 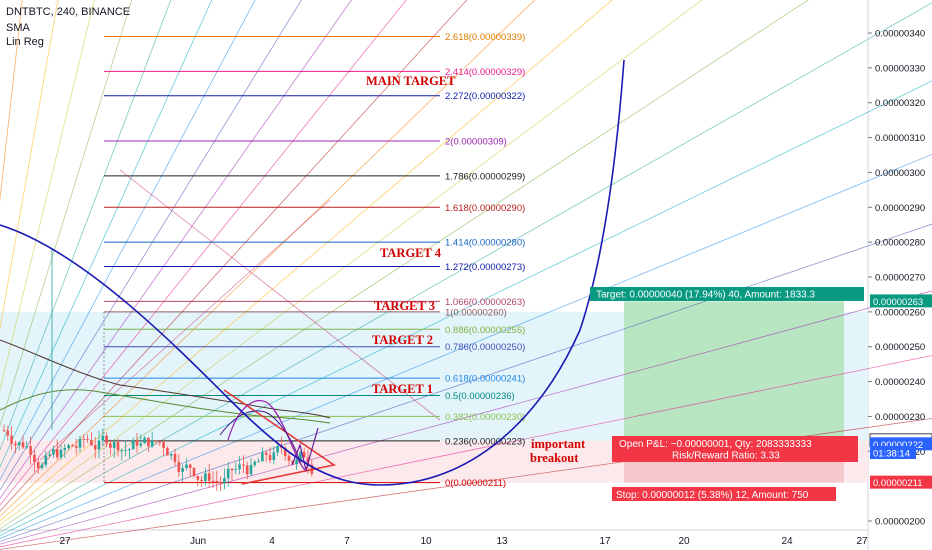 What do you see at coordinates (485, 243) in the screenshot?
I see `fib-level-label: 1.414(0.00000280)` at bounding box center [485, 243].